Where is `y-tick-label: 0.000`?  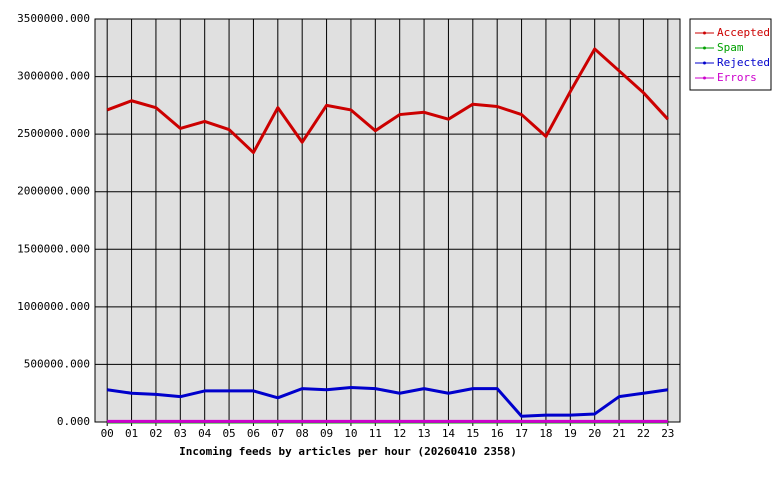
y-tick-label: 0.000 is located at coordinates (73, 421).